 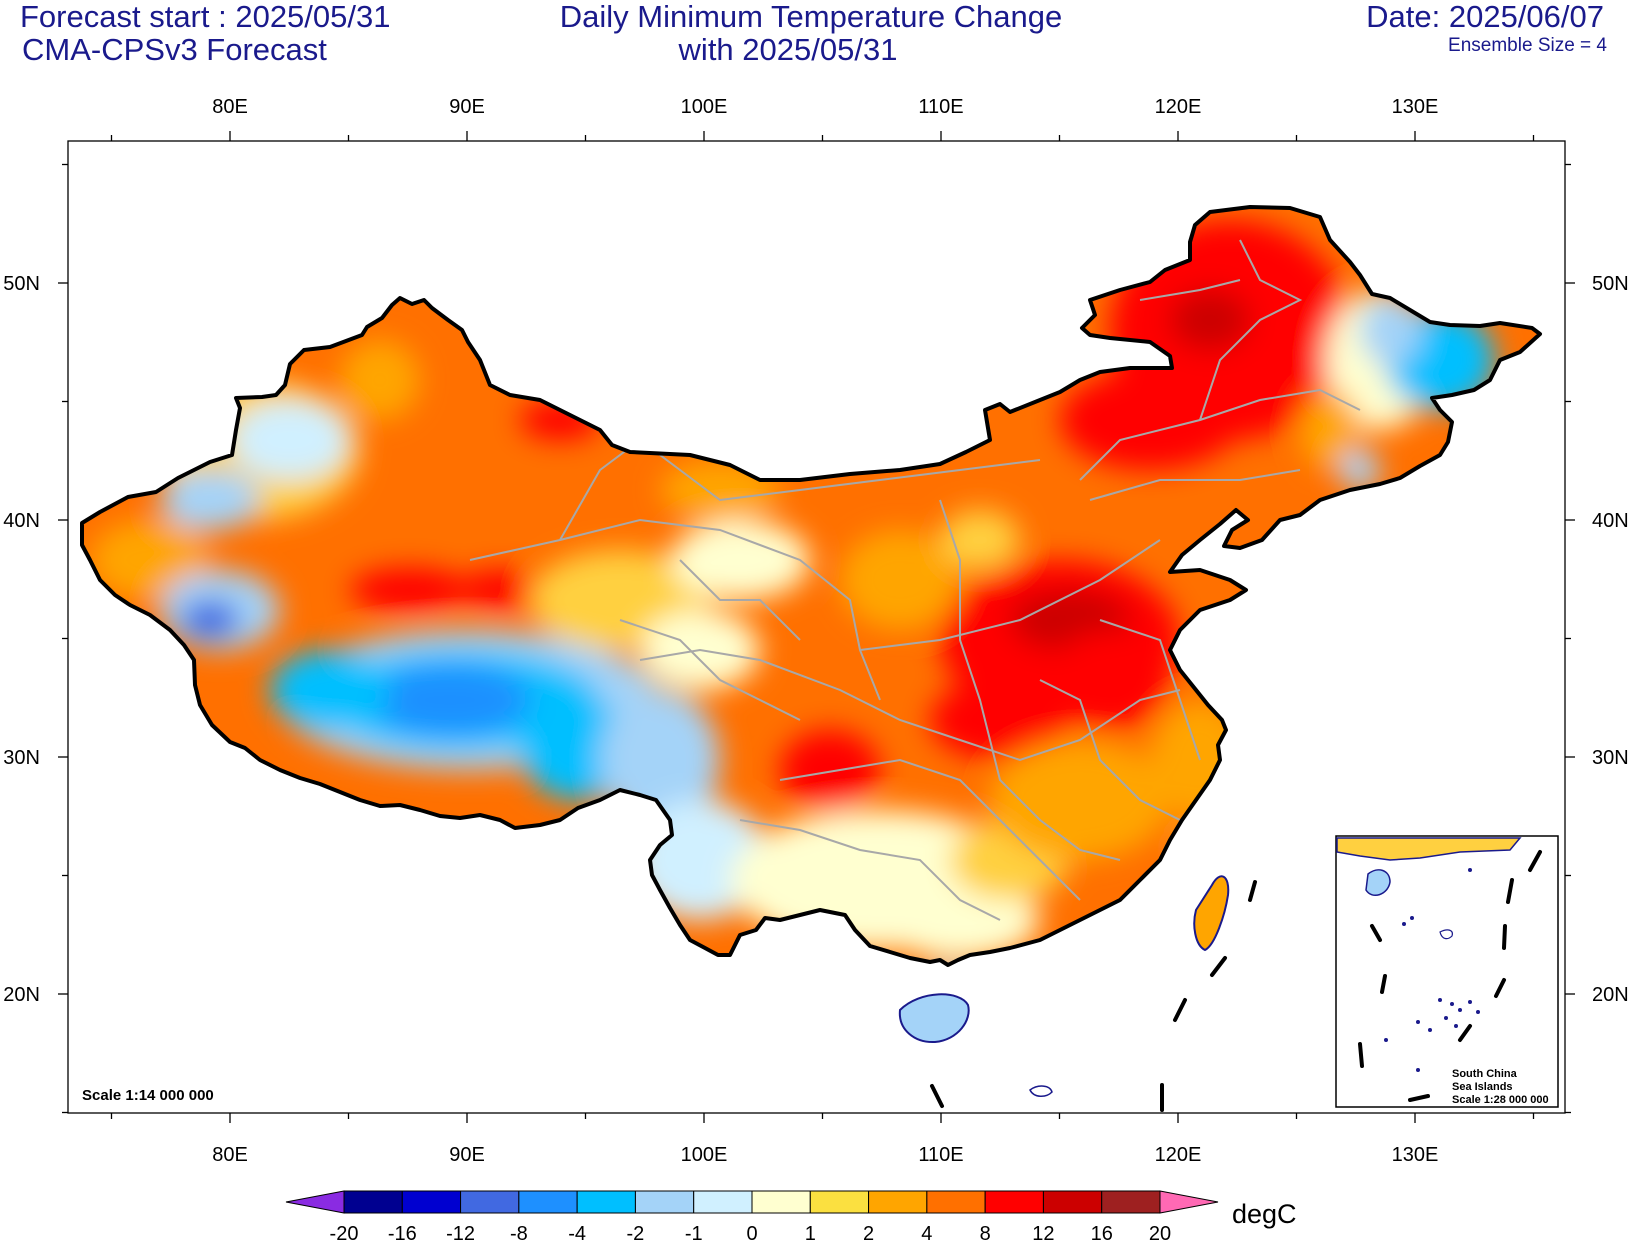 What do you see at coordinates (1482, 1087) in the screenshot?
I see `inset-label-line2: Sea Islands` at bounding box center [1482, 1087].